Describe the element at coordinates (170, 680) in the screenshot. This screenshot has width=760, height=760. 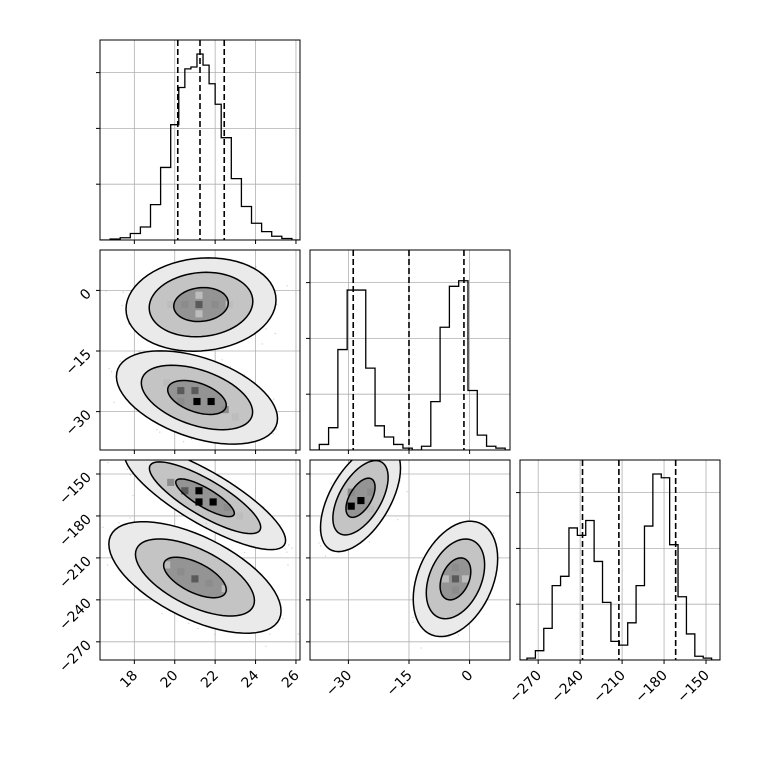
I see `x-tick-label: 20` at that location.